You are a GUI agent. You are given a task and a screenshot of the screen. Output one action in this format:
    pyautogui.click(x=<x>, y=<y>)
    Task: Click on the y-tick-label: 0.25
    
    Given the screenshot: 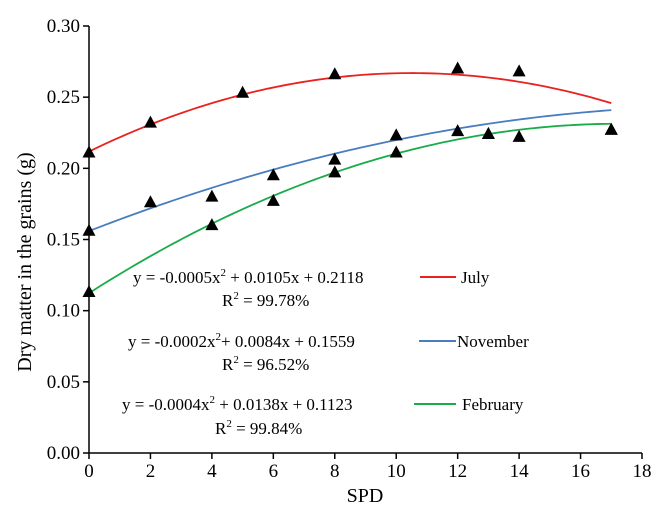 What is the action you would take?
    pyautogui.click(x=63, y=97)
    